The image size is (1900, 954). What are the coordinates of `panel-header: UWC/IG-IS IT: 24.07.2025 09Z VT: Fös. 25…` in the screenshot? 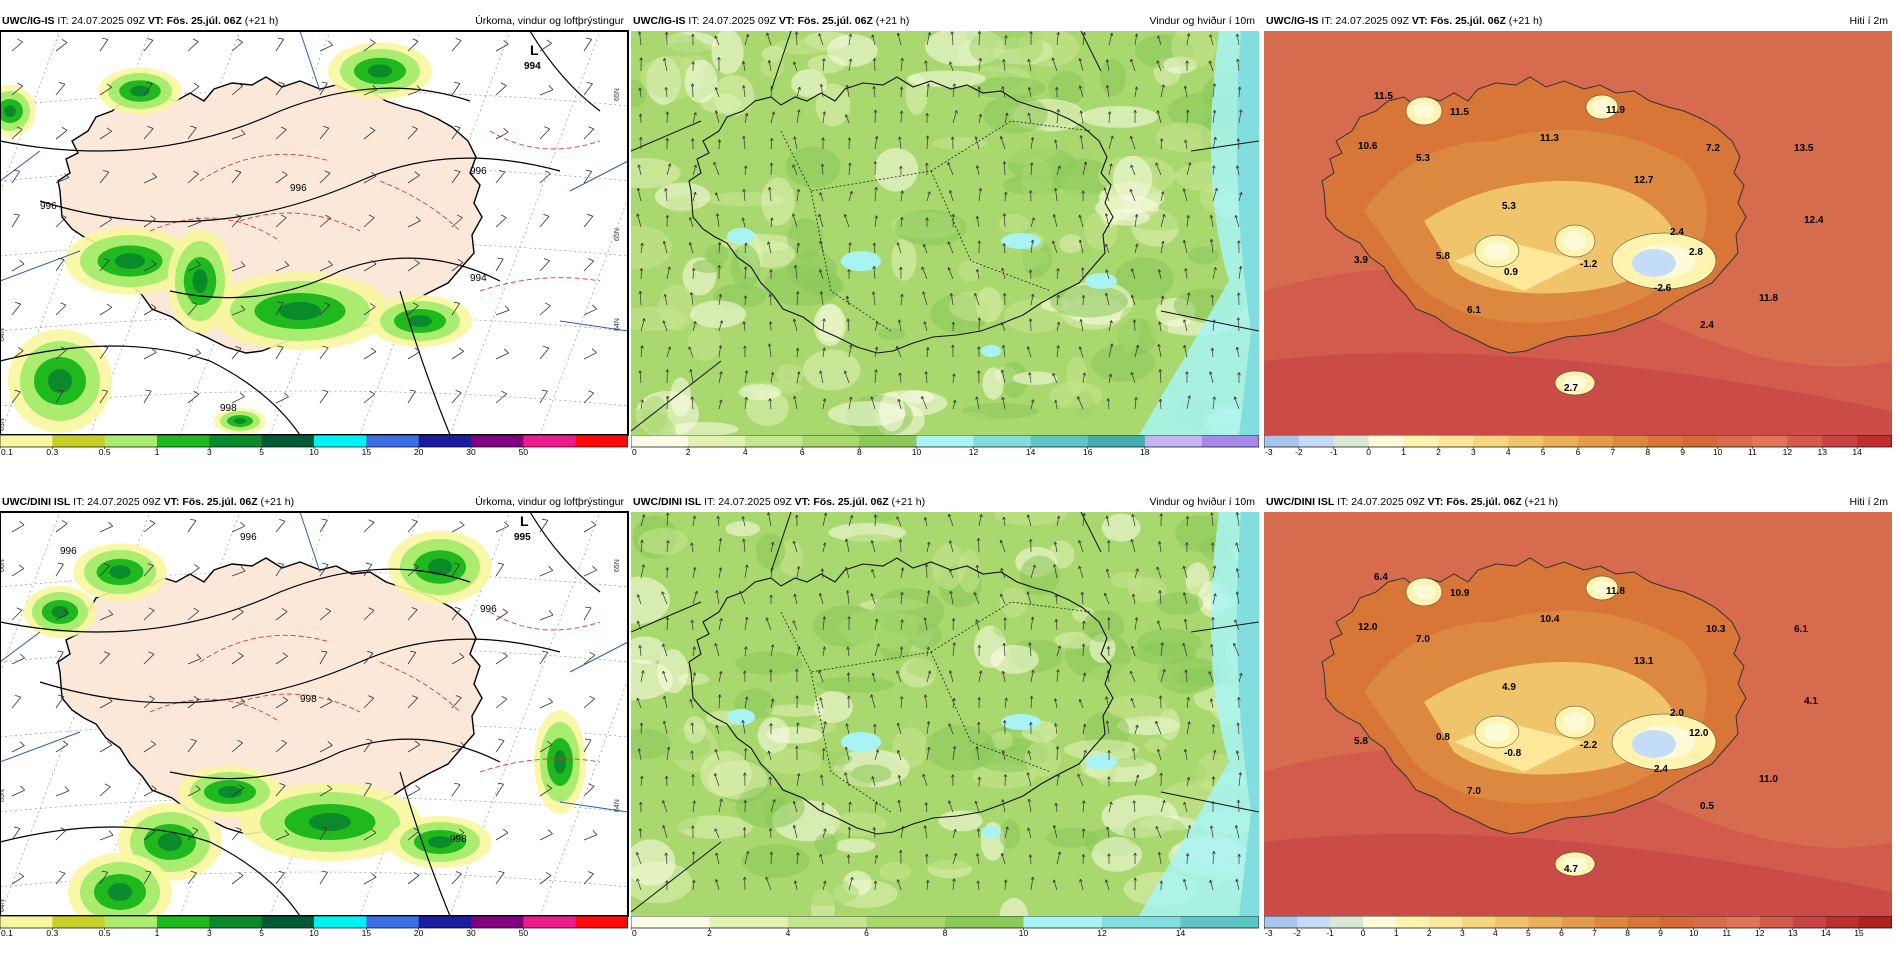 It's located at (1578, 21).